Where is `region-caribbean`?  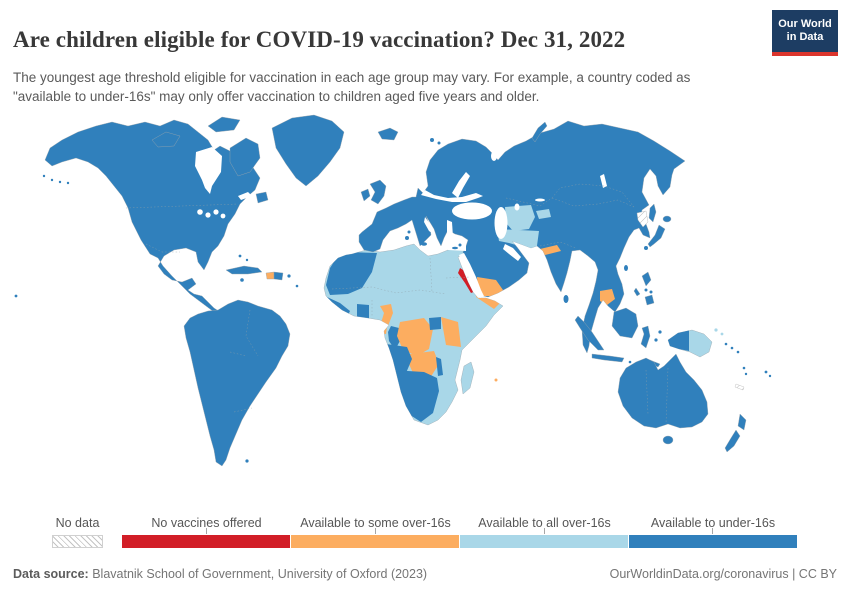 region-caribbean is located at coordinates (262, 271).